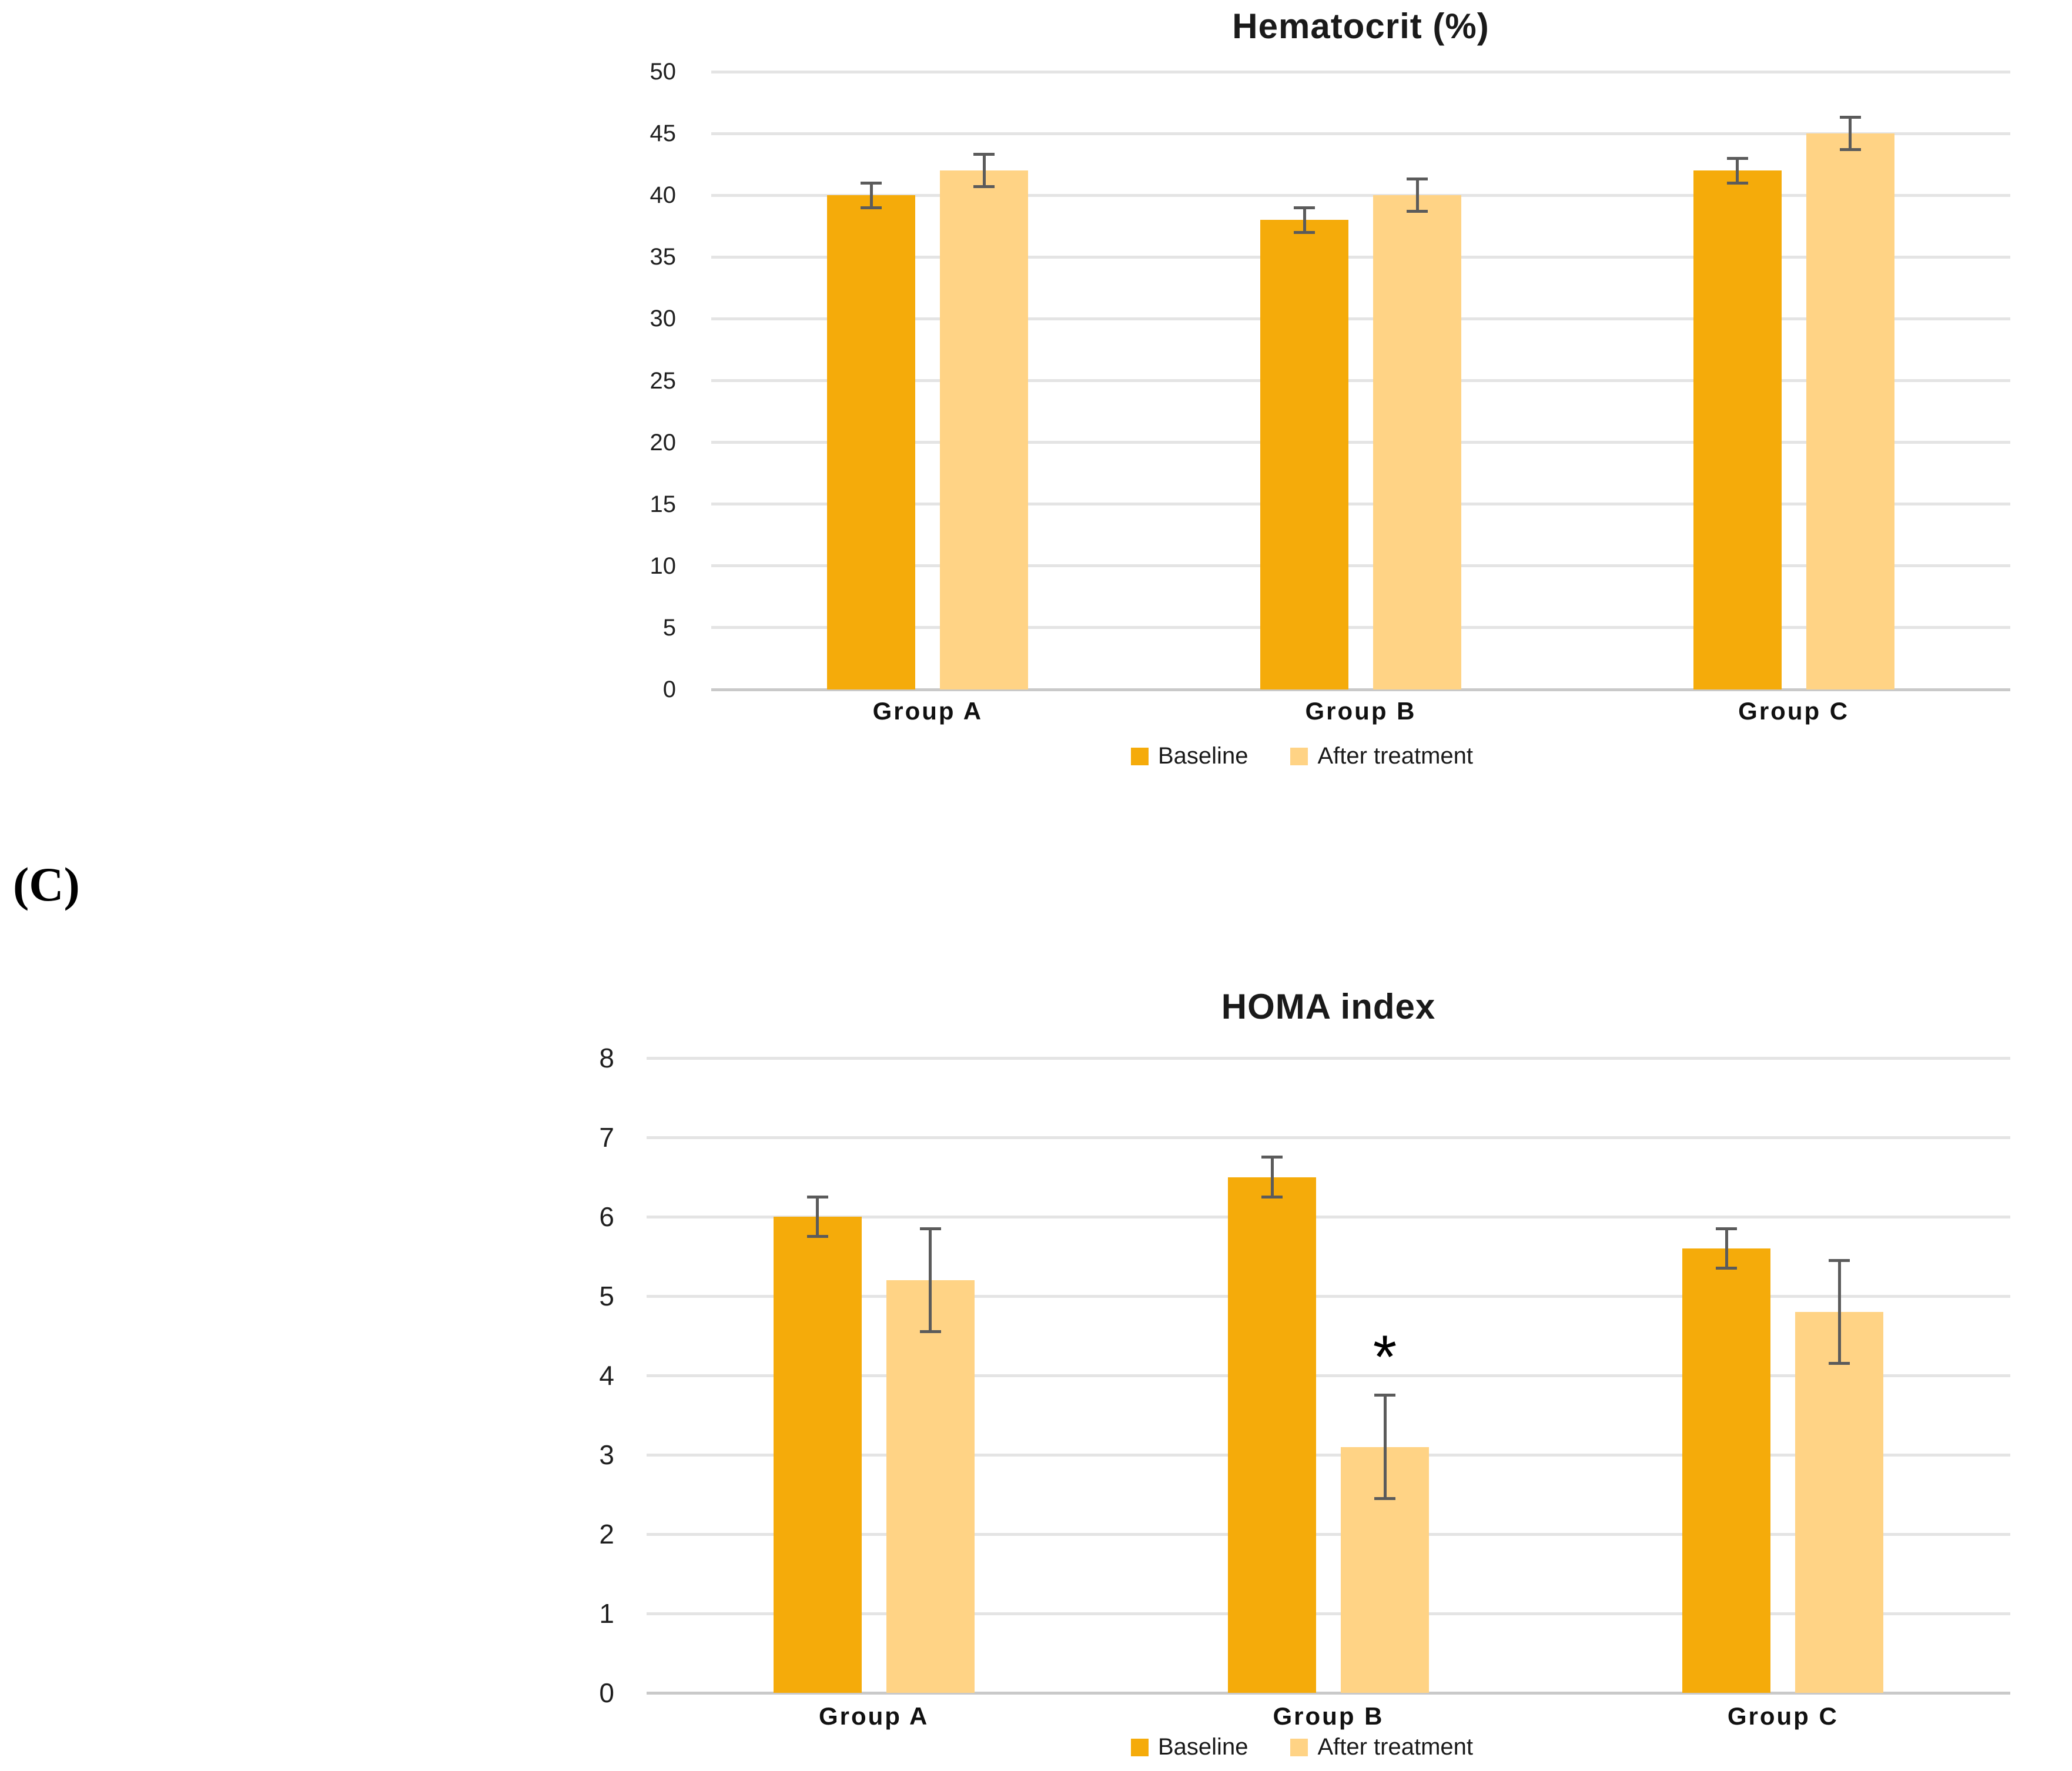 The image size is (2072, 1771). I want to click on y-axis-tick-6: 6, so click(606, 1216).